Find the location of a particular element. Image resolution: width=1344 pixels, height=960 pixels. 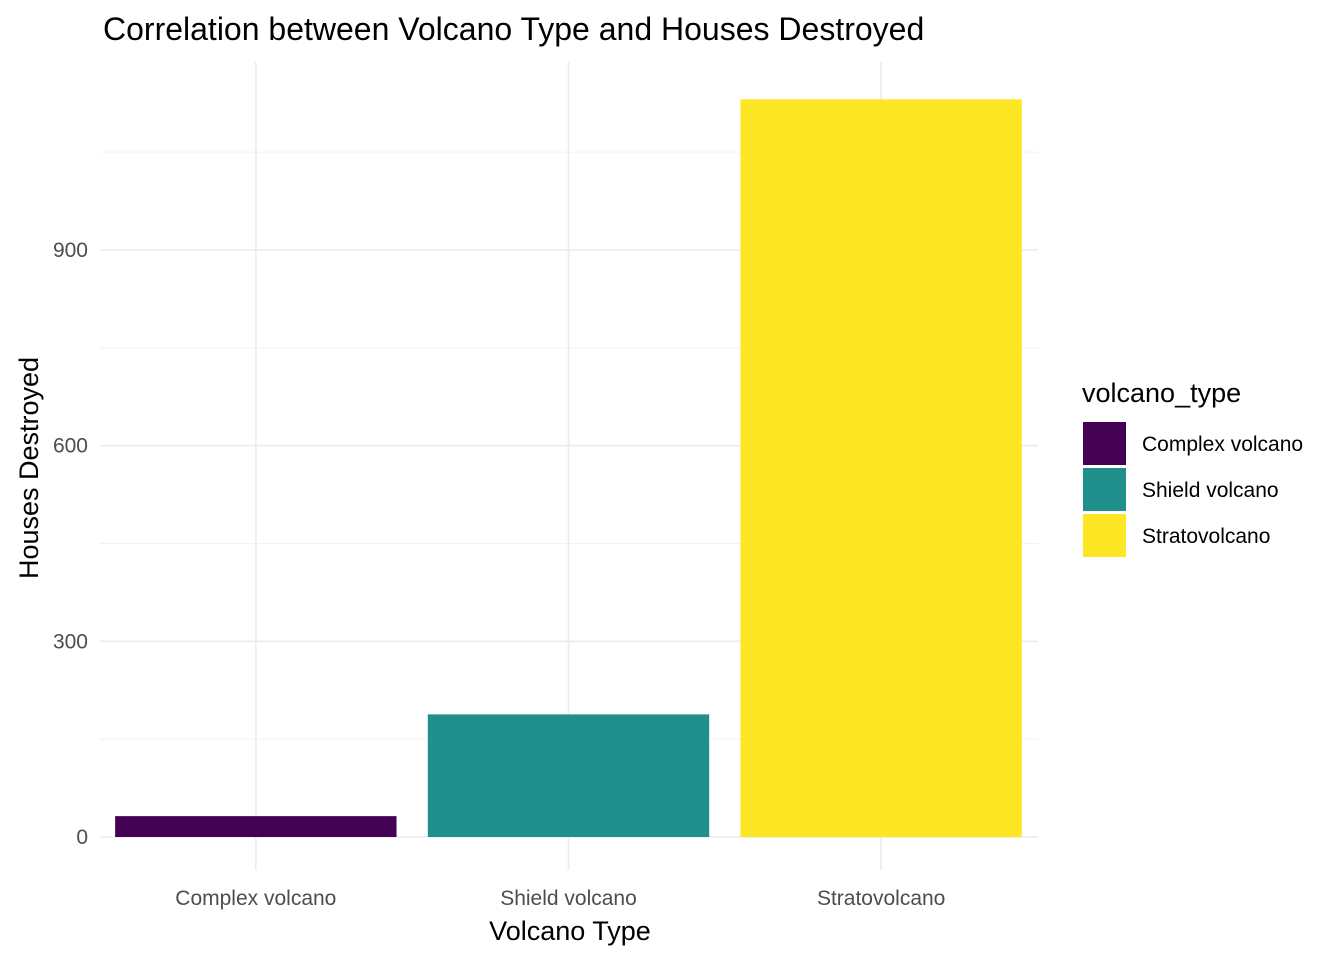

x-tick-label: Stratovolcano is located at coordinates (881, 898).